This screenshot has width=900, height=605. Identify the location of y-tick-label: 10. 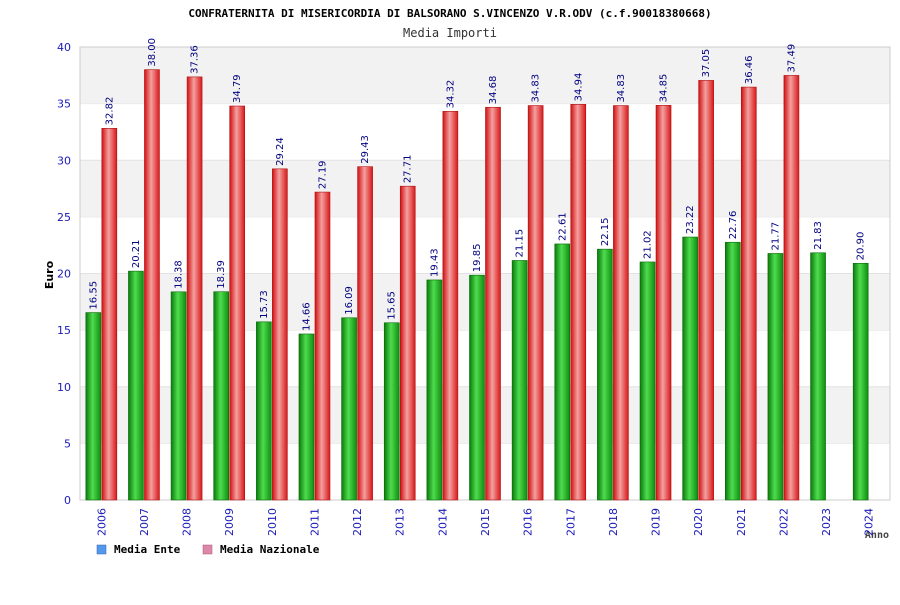
(64, 387).